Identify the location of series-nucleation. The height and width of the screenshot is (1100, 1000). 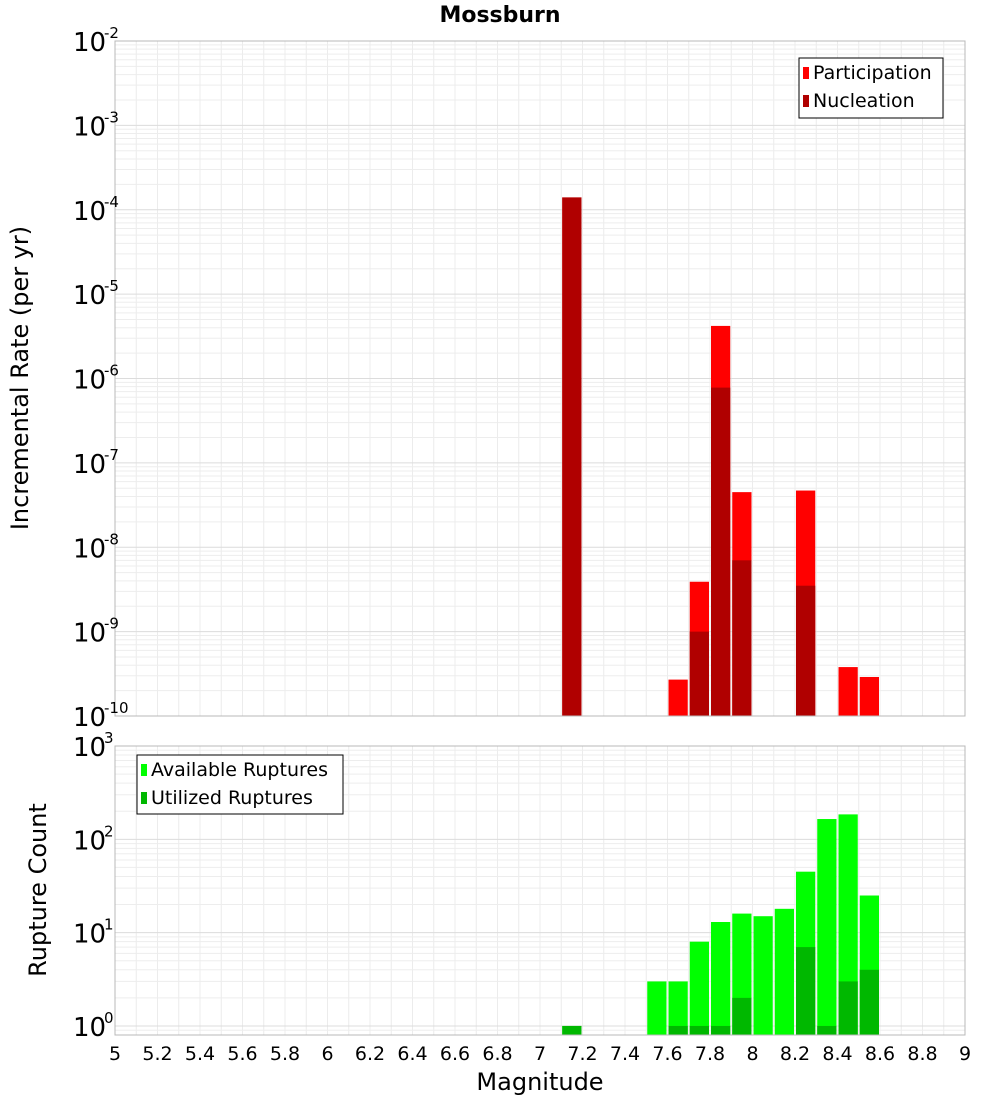
(689, 457).